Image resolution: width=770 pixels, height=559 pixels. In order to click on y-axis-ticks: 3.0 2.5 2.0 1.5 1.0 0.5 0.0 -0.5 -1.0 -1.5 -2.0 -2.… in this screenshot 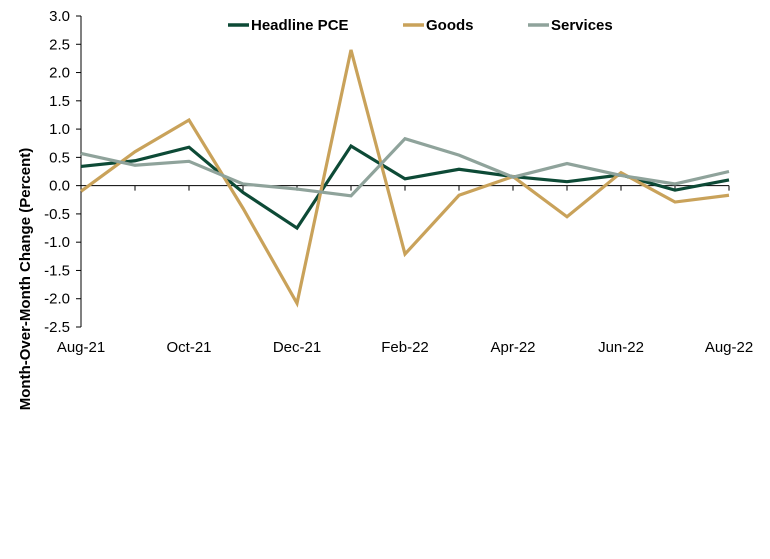, I will do `click(62, 172)`.